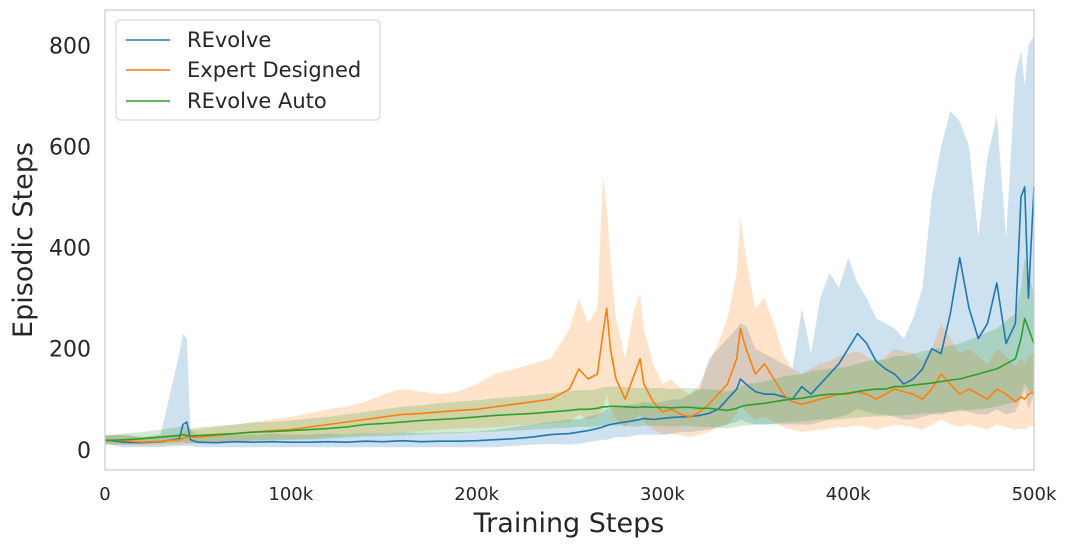 This screenshot has width=1068, height=547. What do you see at coordinates (70, 350) in the screenshot?
I see `y-tick-label: 200` at bounding box center [70, 350].